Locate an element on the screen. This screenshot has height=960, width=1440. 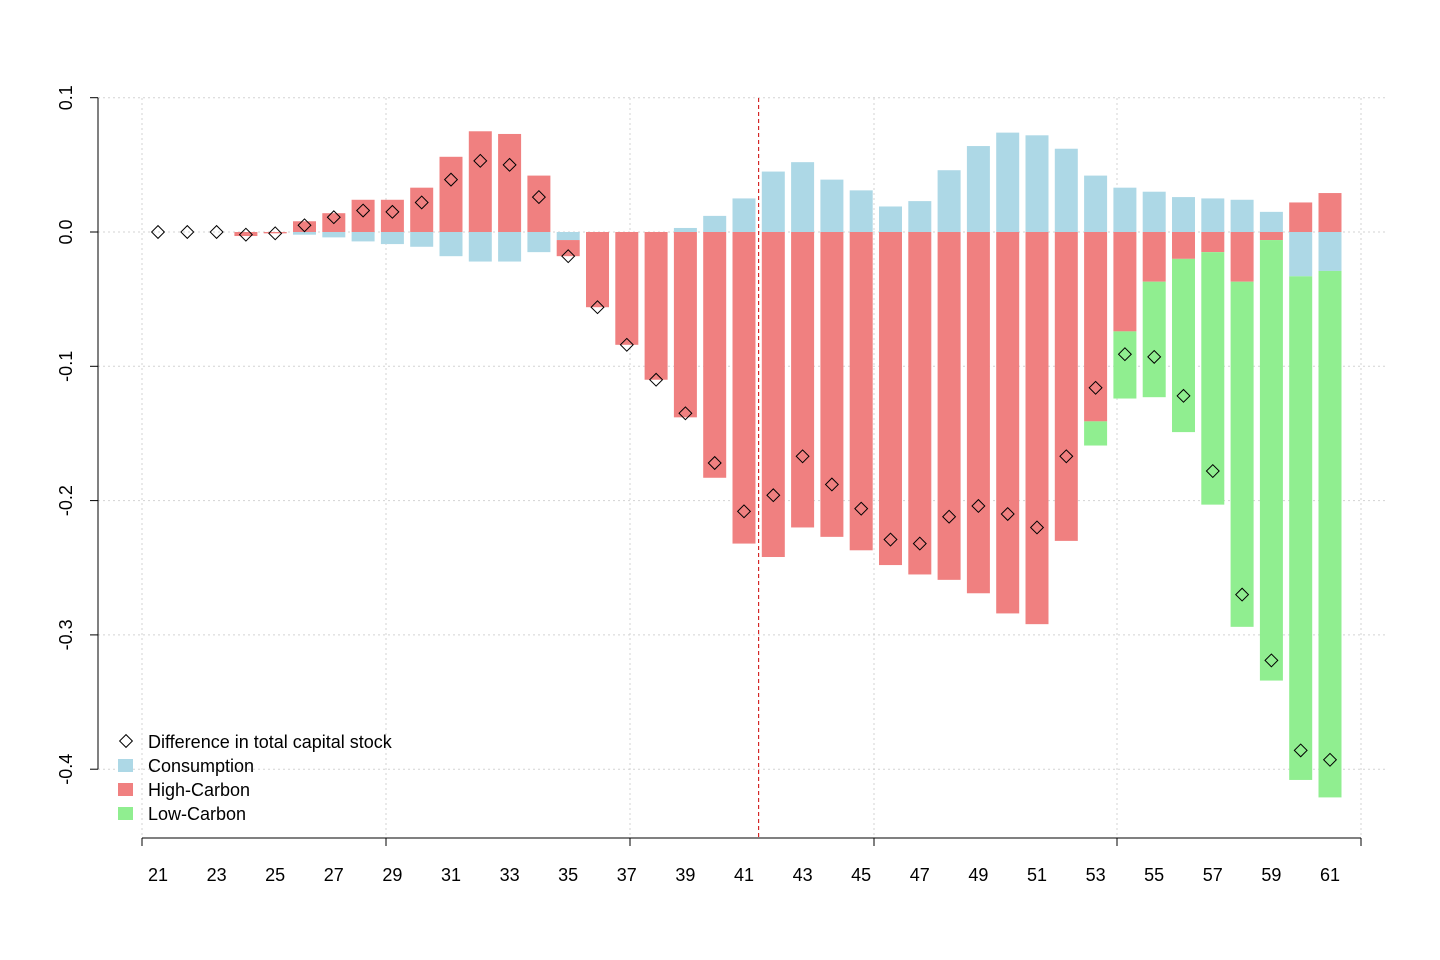
x-tick-label: 55 is located at coordinates (1154, 875).